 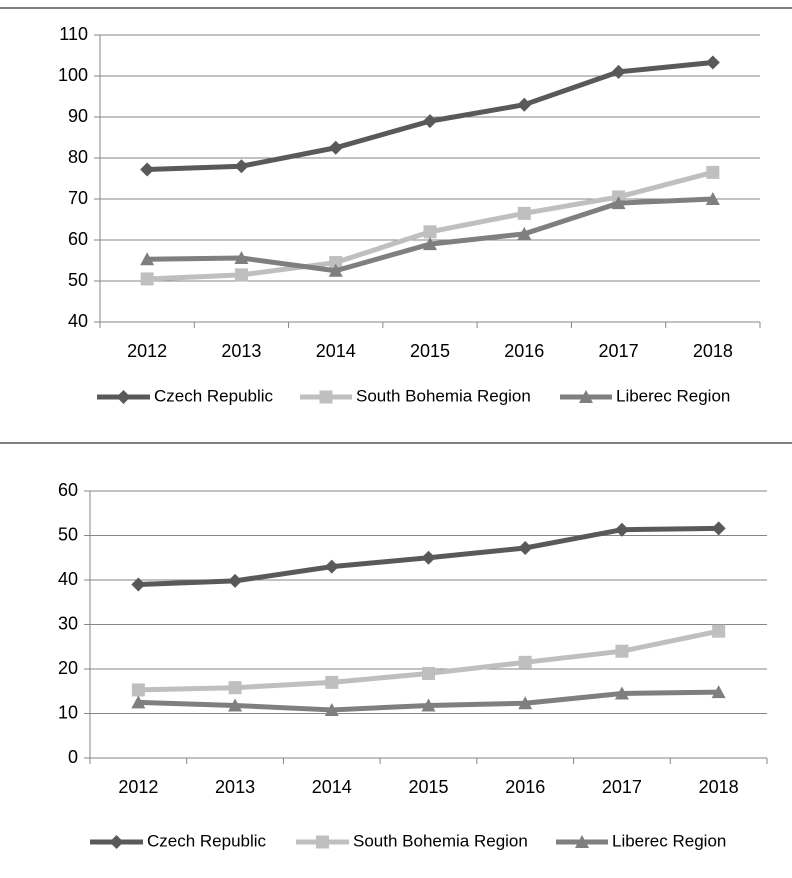 I want to click on series-line, so click(x=429, y=660).